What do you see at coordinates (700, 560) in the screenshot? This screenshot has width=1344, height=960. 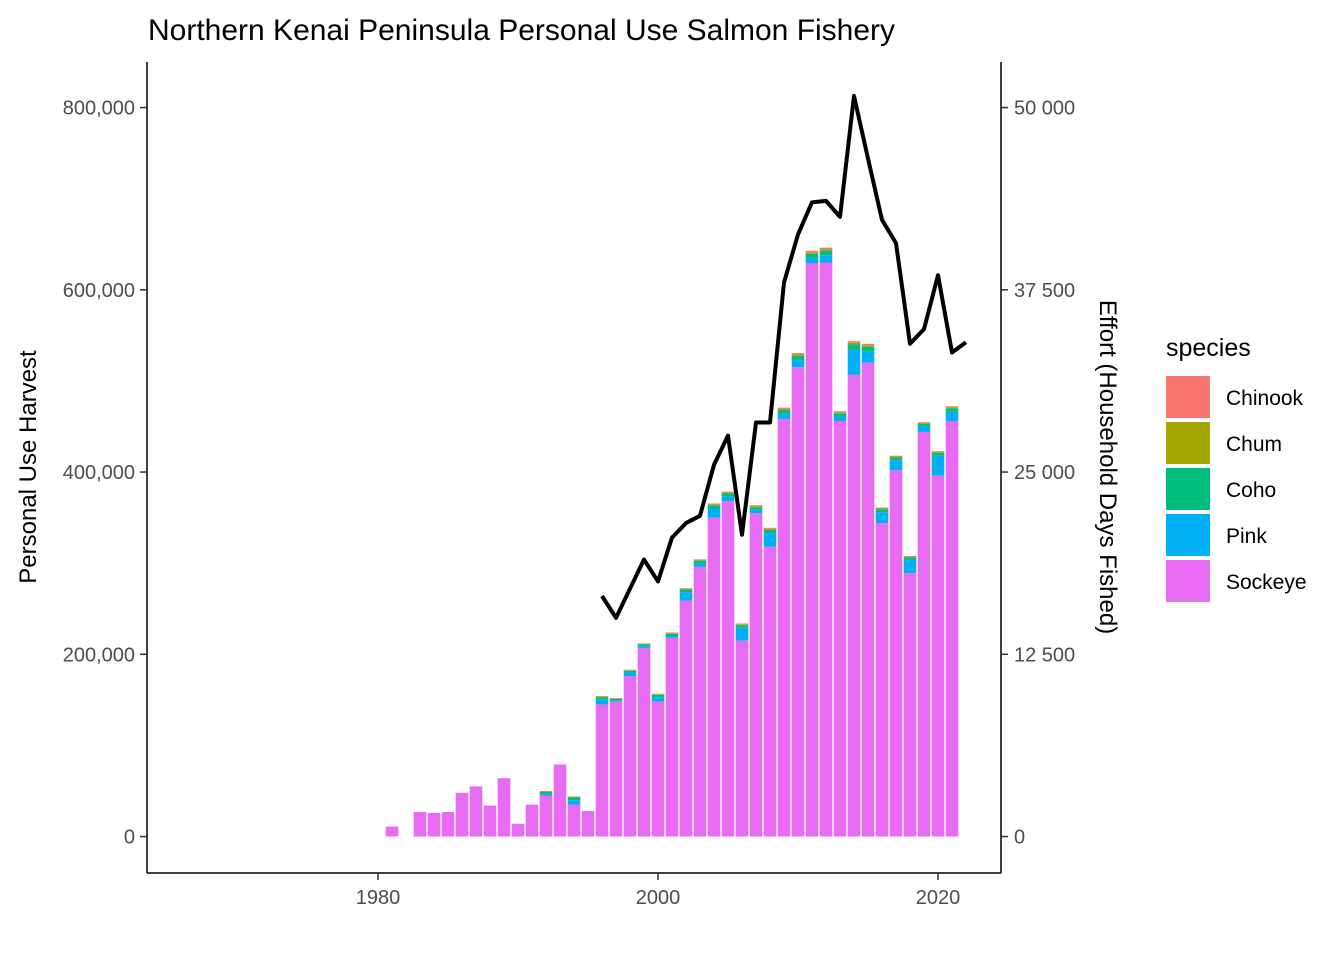 I see `bar-chinook-2003` at bounding box center [700, 560].